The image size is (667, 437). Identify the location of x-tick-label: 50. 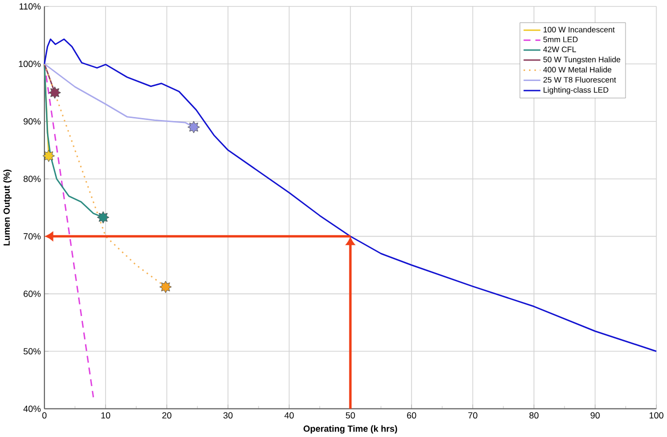
(350, 415).